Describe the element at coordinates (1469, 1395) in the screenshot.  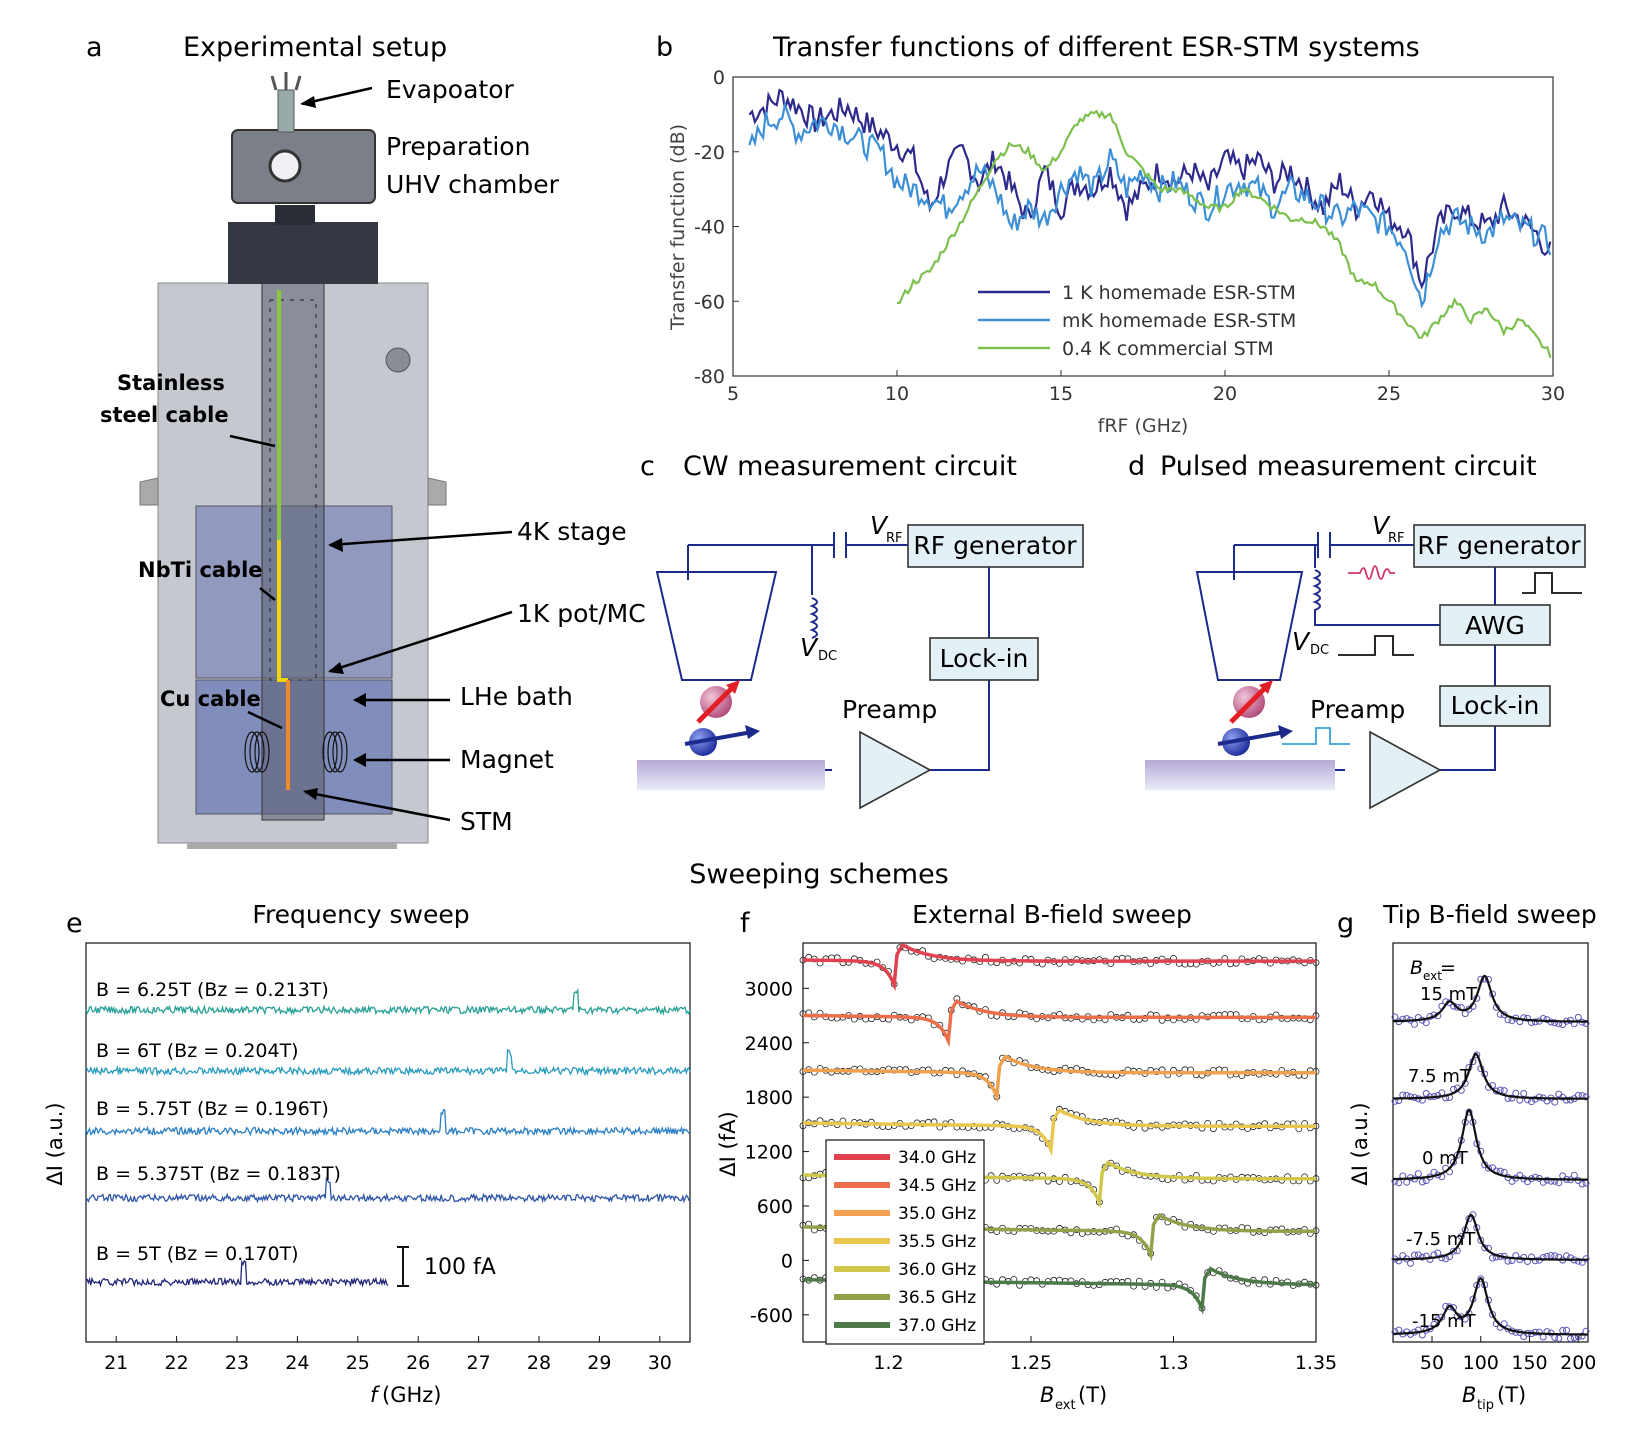
I see `panel-g-xlabel: B` at that location.